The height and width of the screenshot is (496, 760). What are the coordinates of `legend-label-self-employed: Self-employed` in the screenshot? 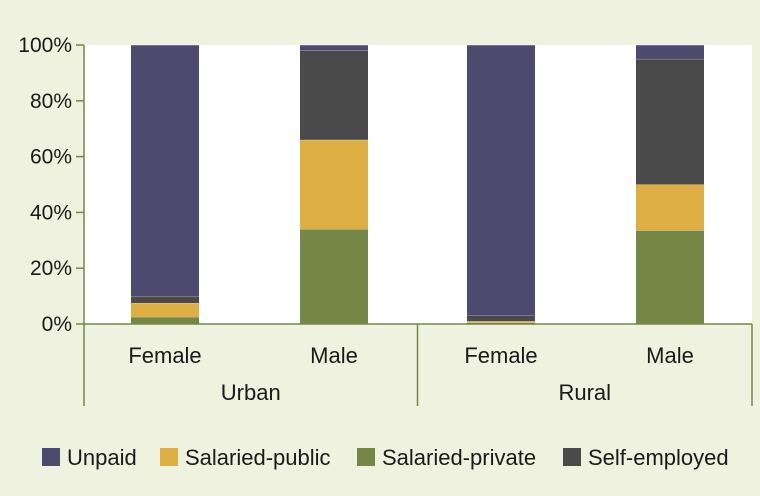 It's located at (658, 457).